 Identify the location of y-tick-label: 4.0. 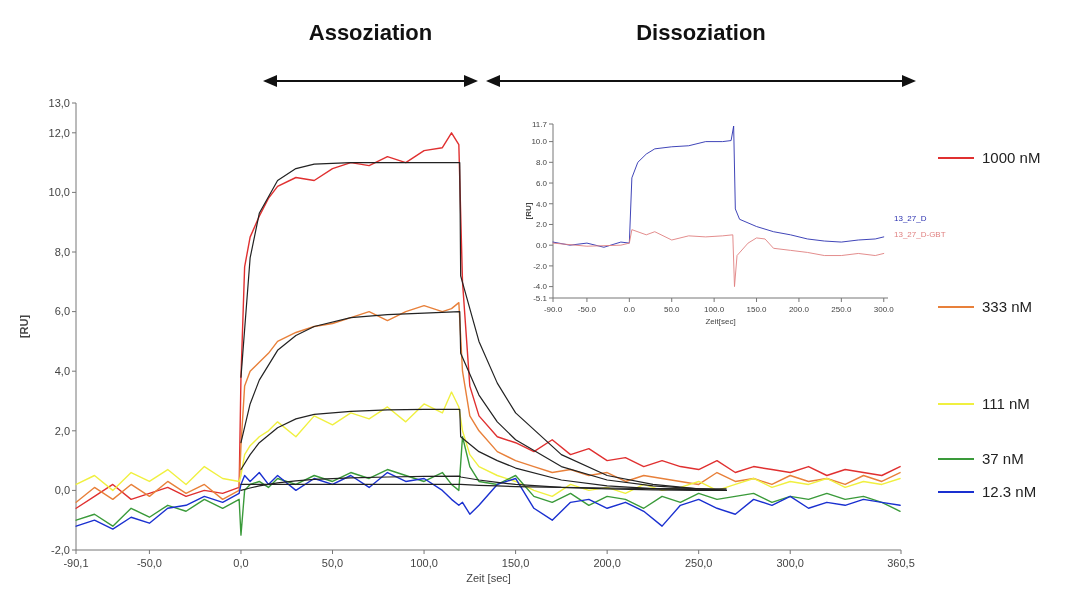
(541, 204).